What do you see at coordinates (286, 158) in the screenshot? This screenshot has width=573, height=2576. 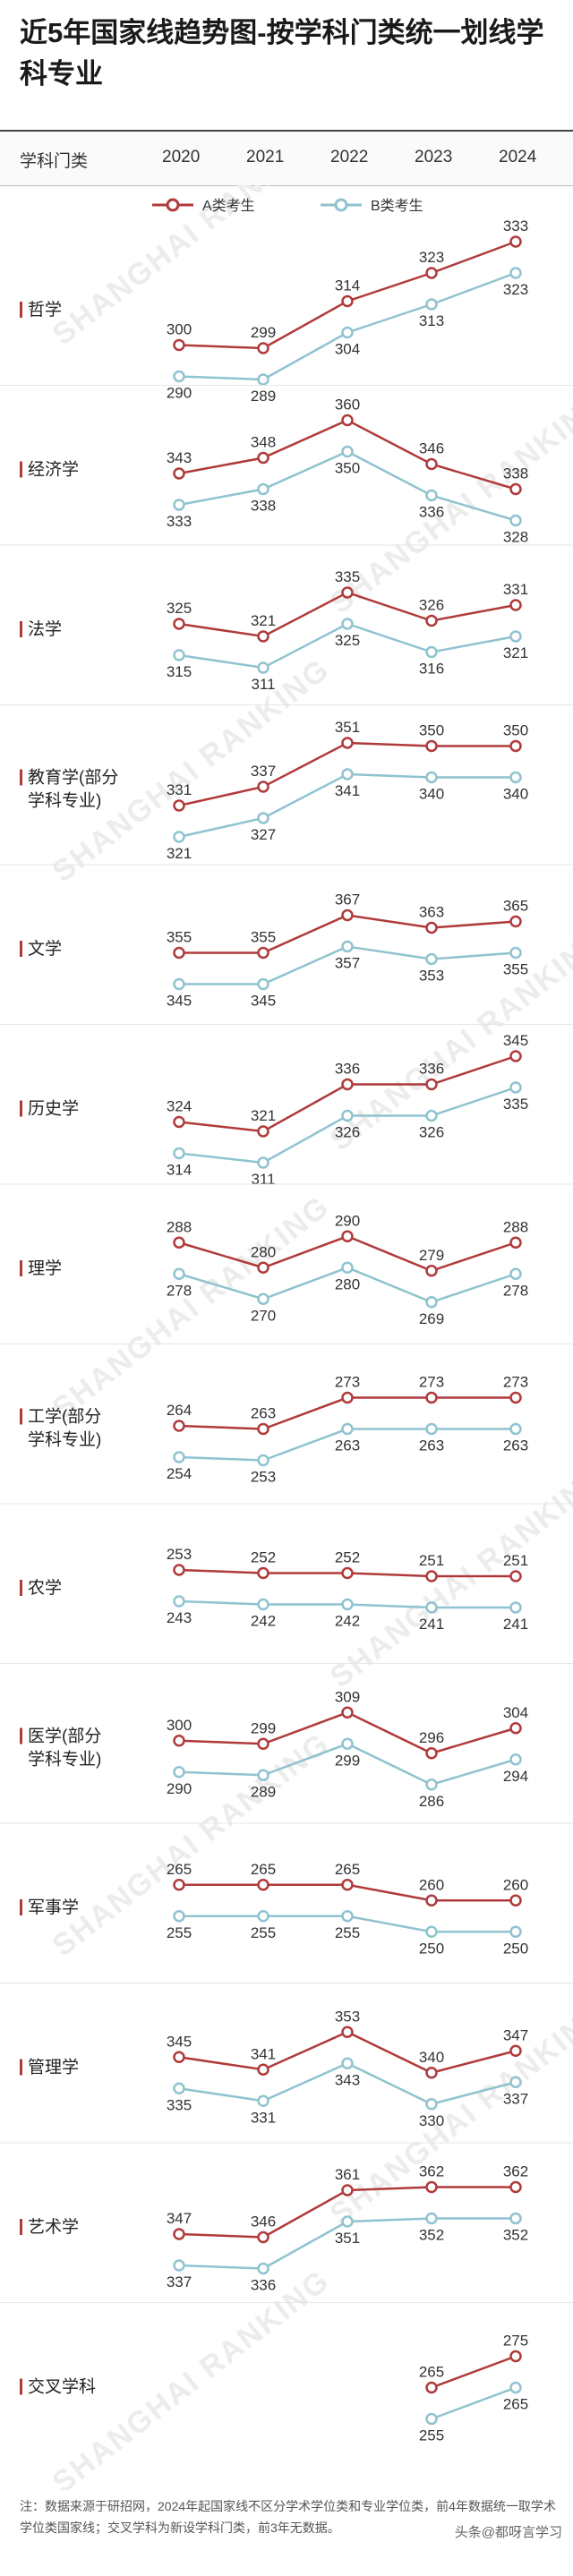 I see `table-header: 学科门类 2020 2021 2022 2023 2024` at bounding box center [286, 158].